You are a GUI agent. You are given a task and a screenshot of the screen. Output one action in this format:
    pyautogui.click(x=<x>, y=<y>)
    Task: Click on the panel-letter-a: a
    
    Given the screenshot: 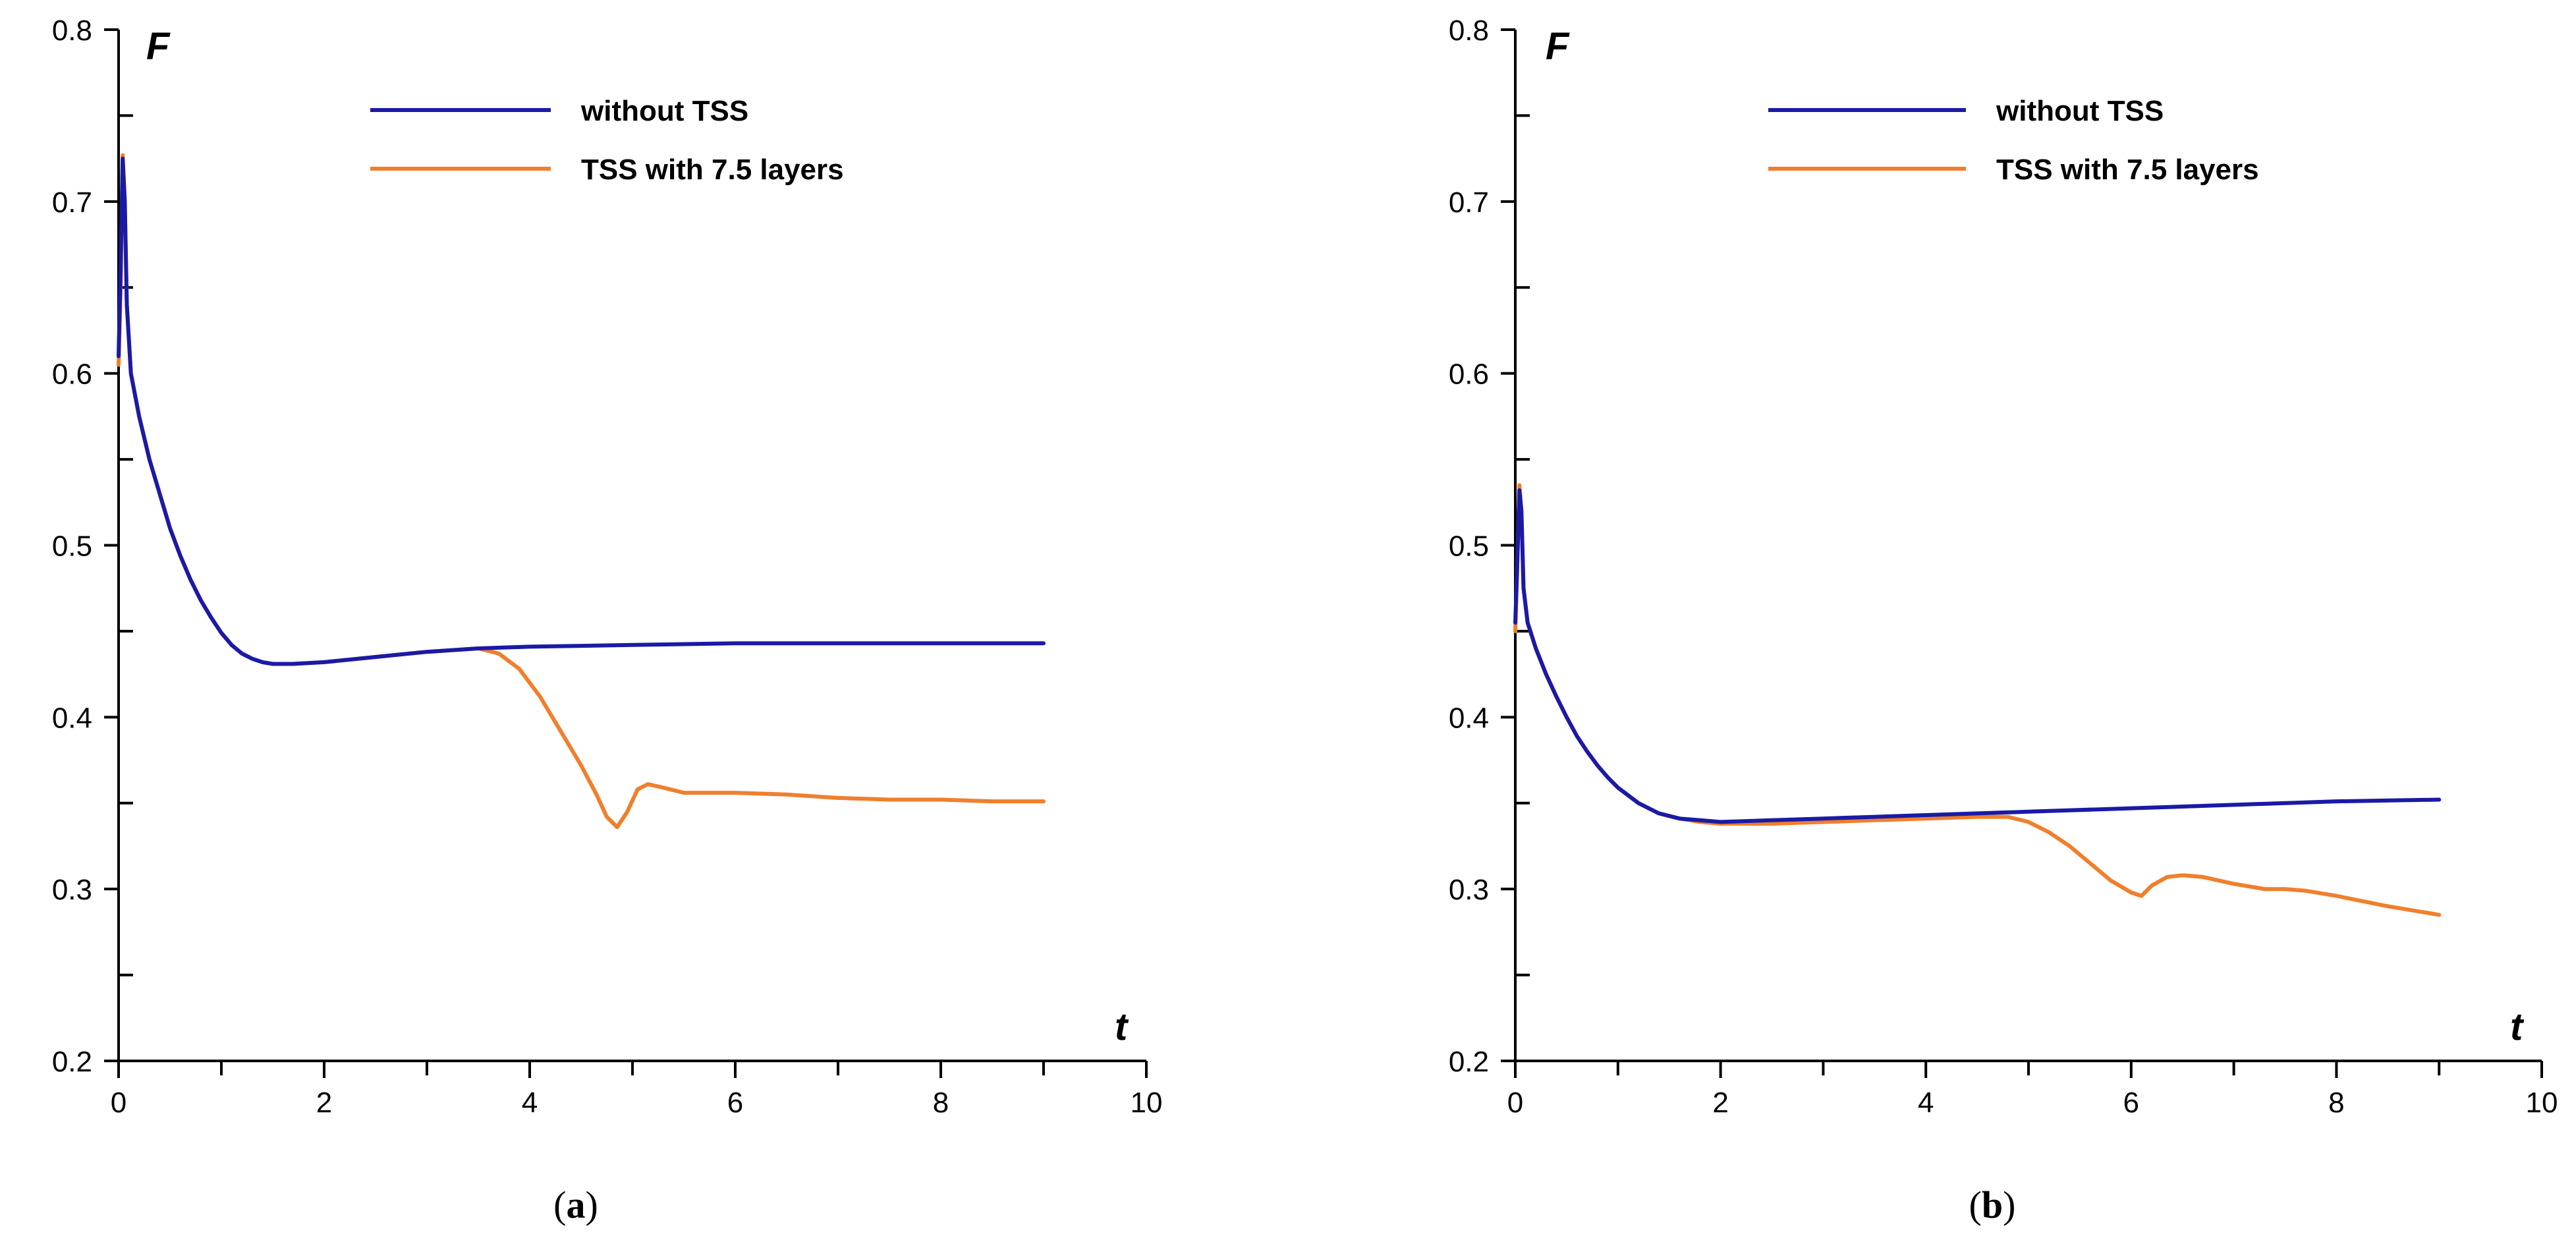 What is the action you would take?
    pyautogui.click(x=576, y=1204)
    